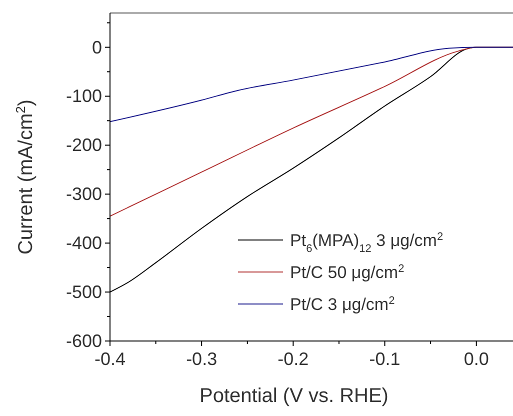  I want to click on y-tick-label: 0, so click(97, 47).